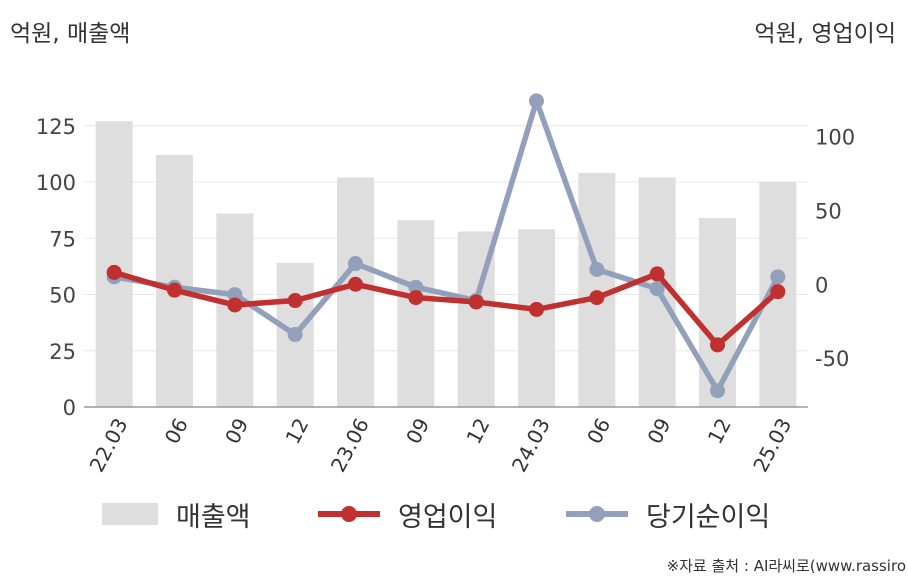  What do you see at coordinates (448, 517) in the screenshot?
I see `legend-label-operating-profit: 영업이익` at bounding box center [448, 517].